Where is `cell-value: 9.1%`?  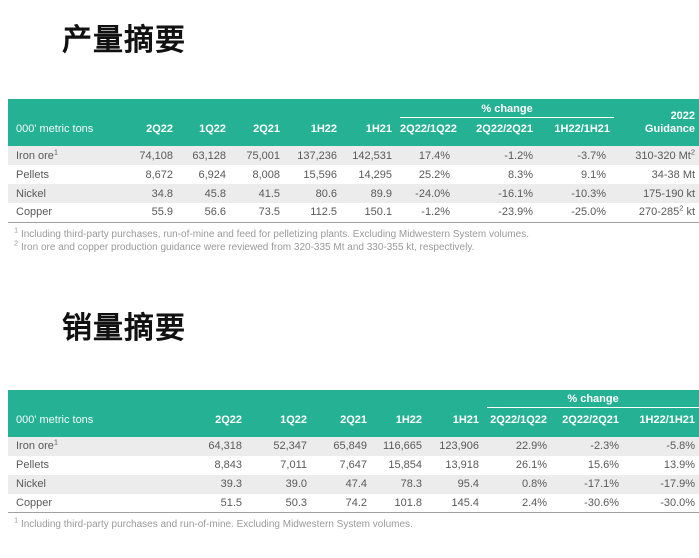 cell-value: 9.1% is located at coordinates (593, 174).